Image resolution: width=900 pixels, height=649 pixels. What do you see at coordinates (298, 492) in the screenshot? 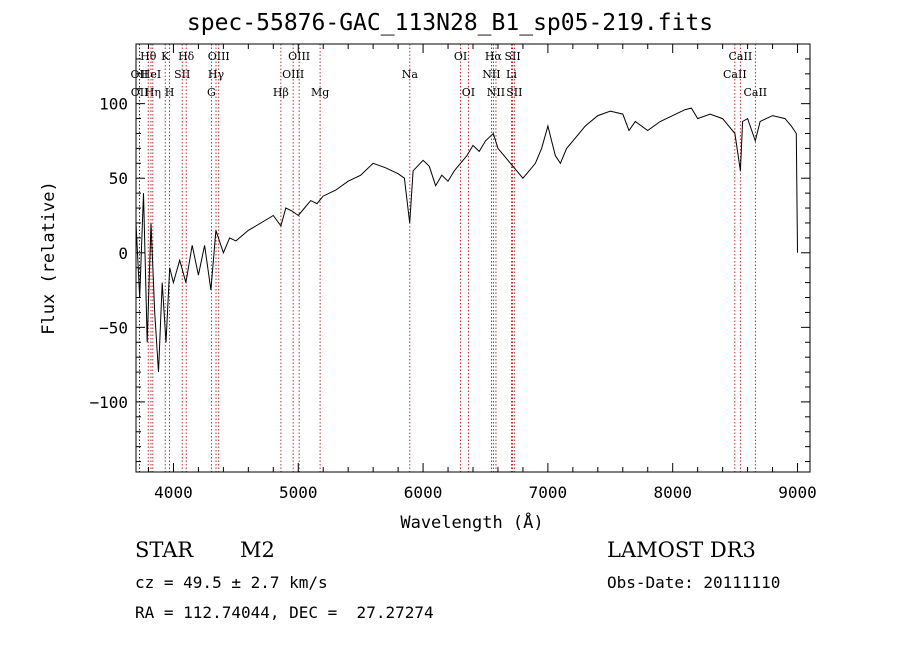
I see `x-tick-label: 5000` at bounding box center [298, 492].